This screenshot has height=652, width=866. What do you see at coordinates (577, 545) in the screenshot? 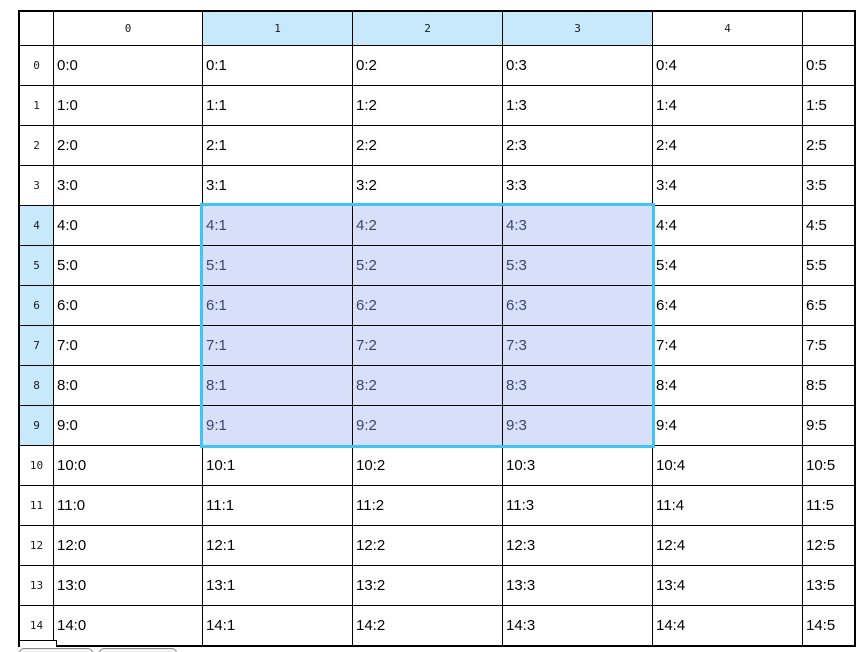
I see `cell-12-3: 12:3` at bounding box center [577, 545].